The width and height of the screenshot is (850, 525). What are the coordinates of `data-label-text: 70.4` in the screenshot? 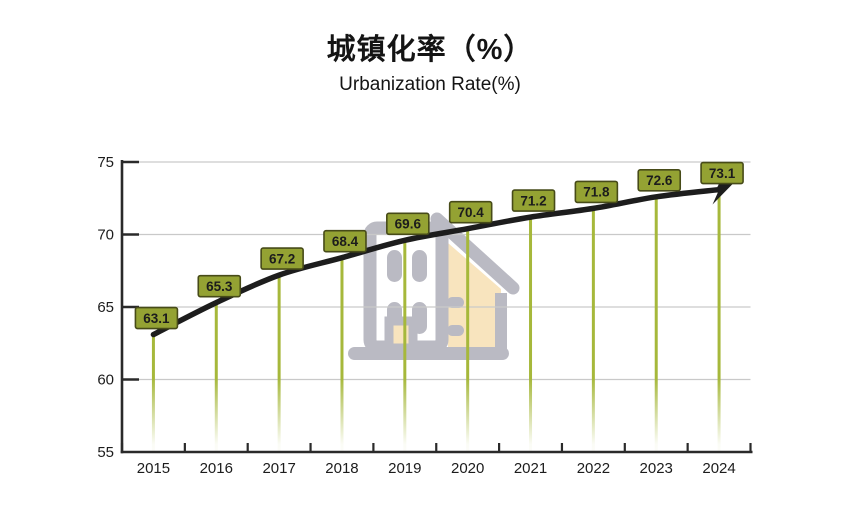 It's located at (471, 212).